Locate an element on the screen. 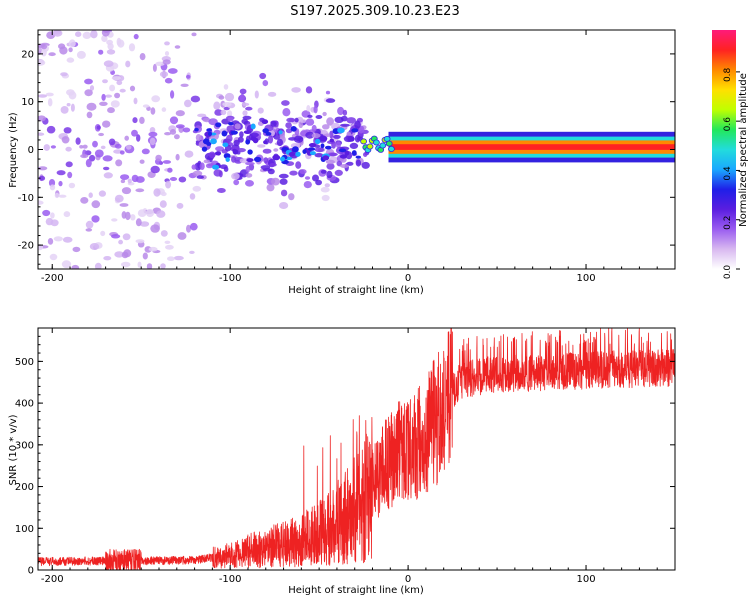 The height and width of the screenshot is (600, 750). colorbar-tick-label: 0.6 is located at coordinates (728, 124).